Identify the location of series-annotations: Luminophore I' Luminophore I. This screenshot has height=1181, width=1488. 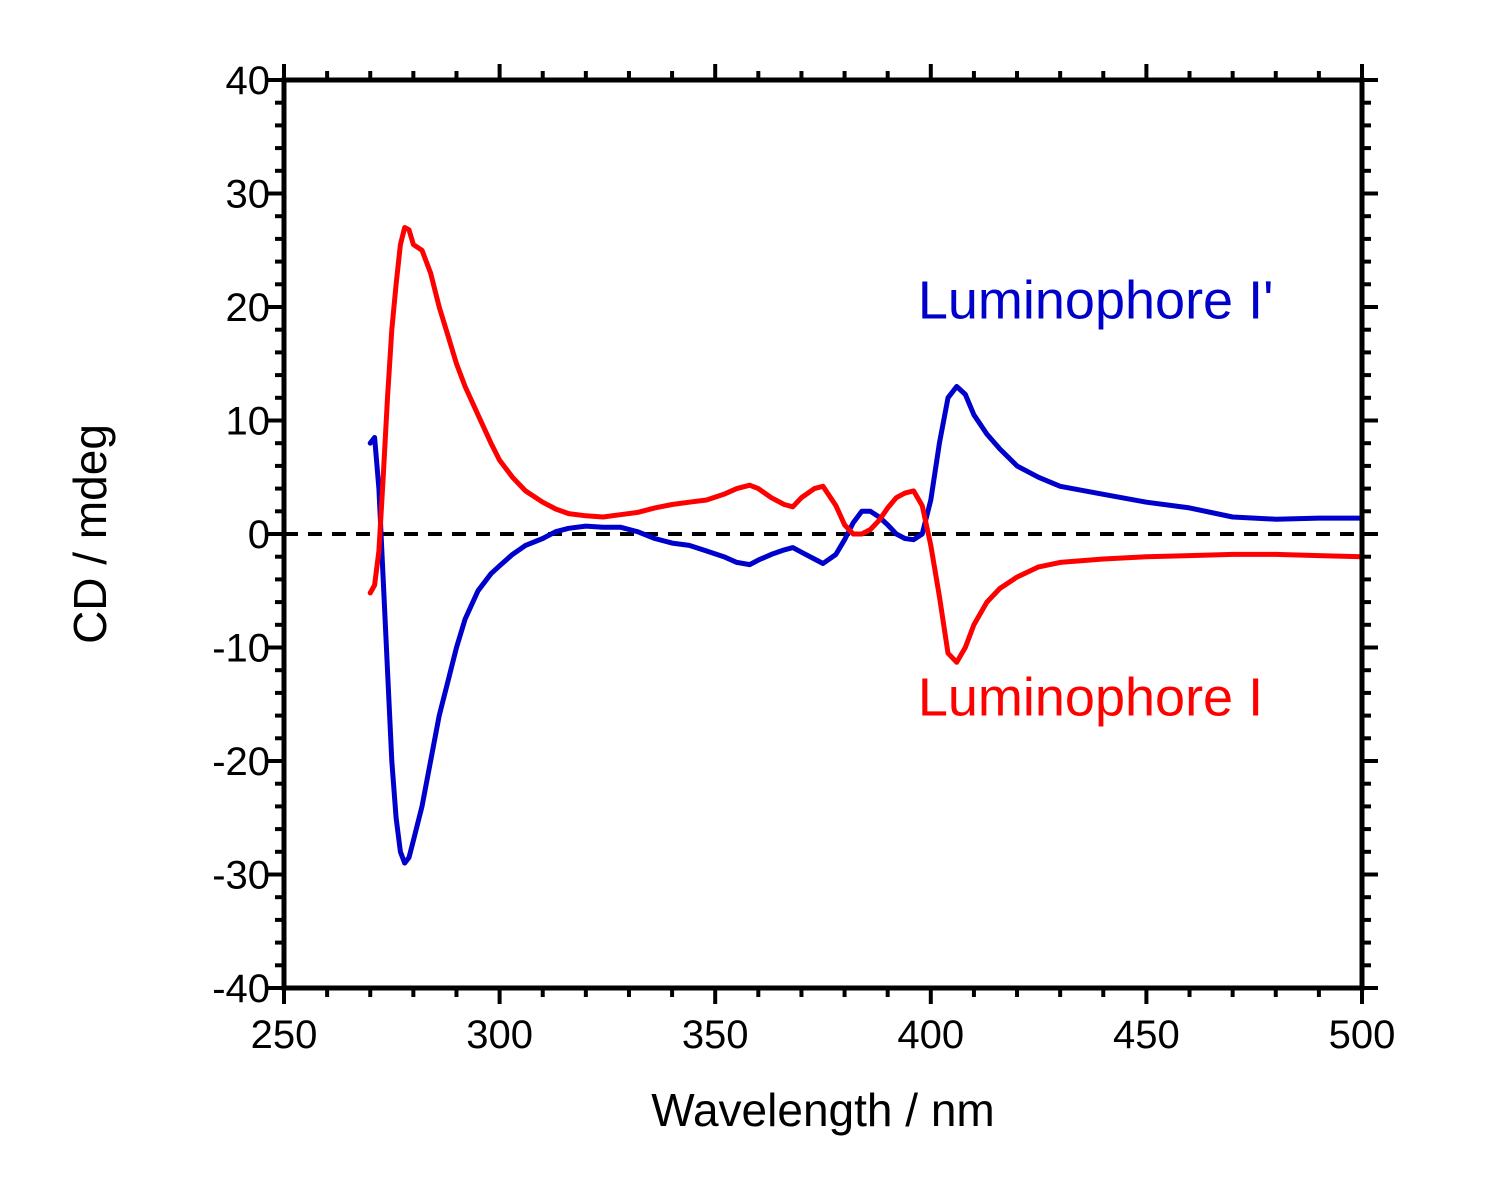
(1096, 498).